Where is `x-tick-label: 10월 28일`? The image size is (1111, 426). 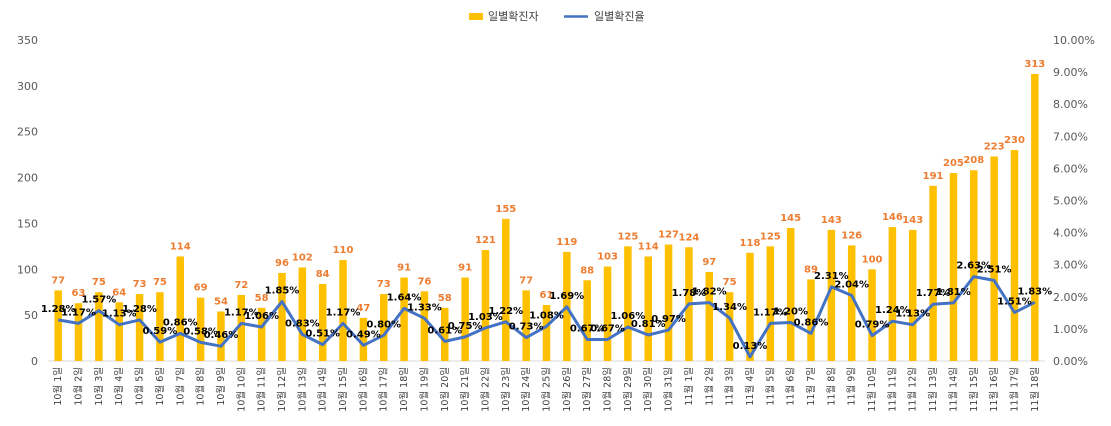
x-tick-label: 10월 28일 is located at coordinates (608, 389).